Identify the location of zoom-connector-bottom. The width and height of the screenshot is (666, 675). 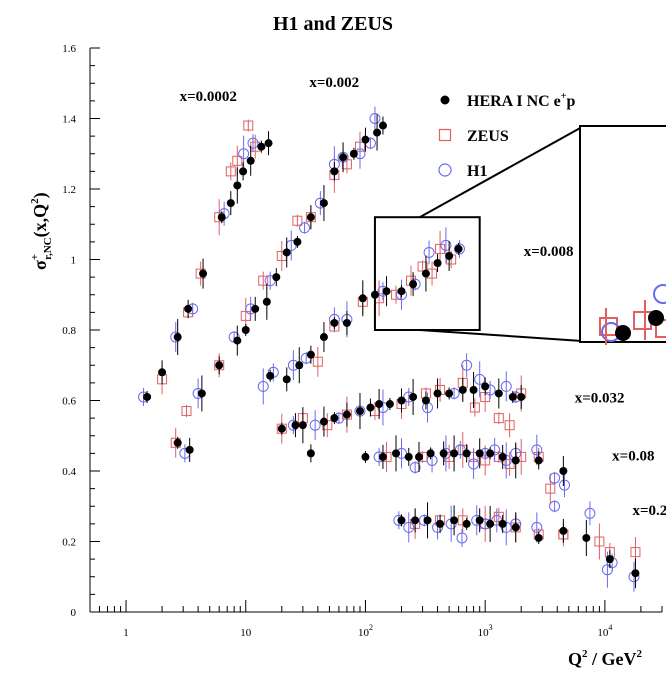
(501, 335).